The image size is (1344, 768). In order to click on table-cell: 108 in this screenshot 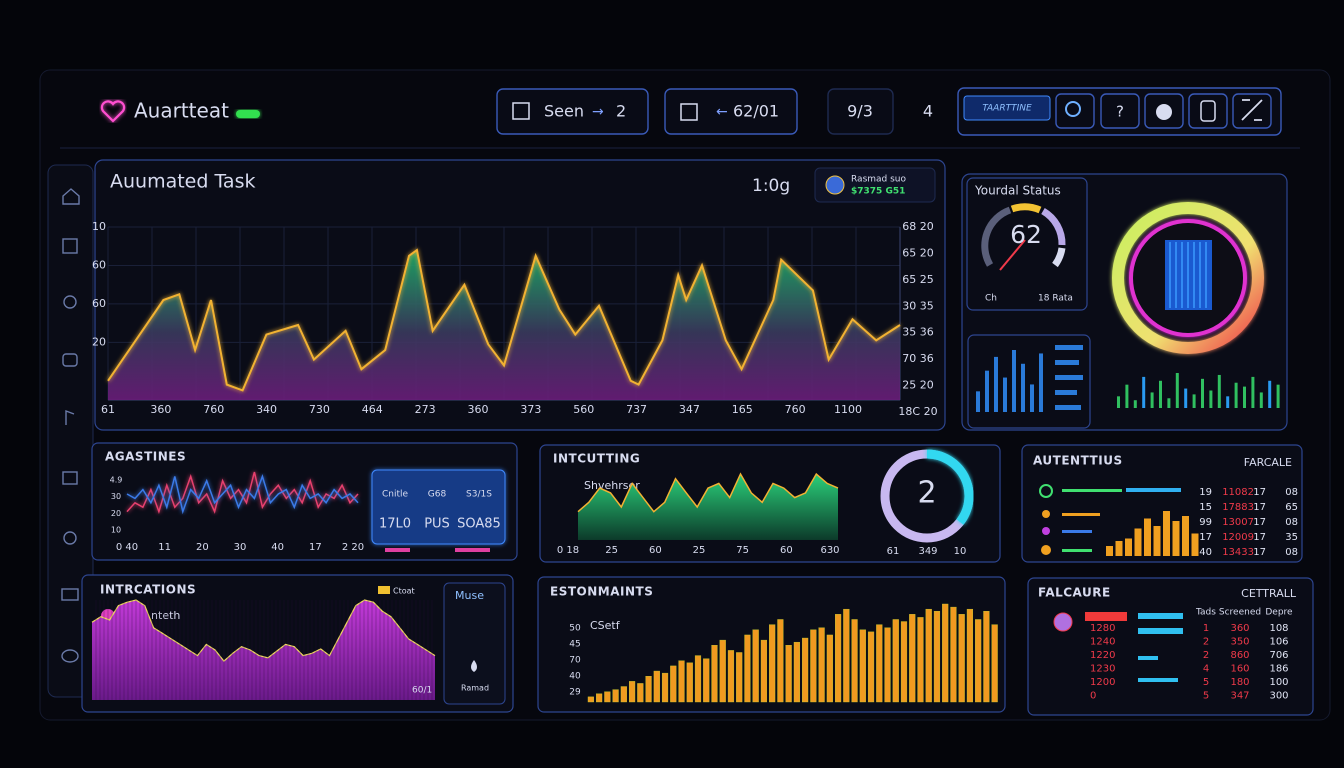, I will do `click(1278, 628)`.